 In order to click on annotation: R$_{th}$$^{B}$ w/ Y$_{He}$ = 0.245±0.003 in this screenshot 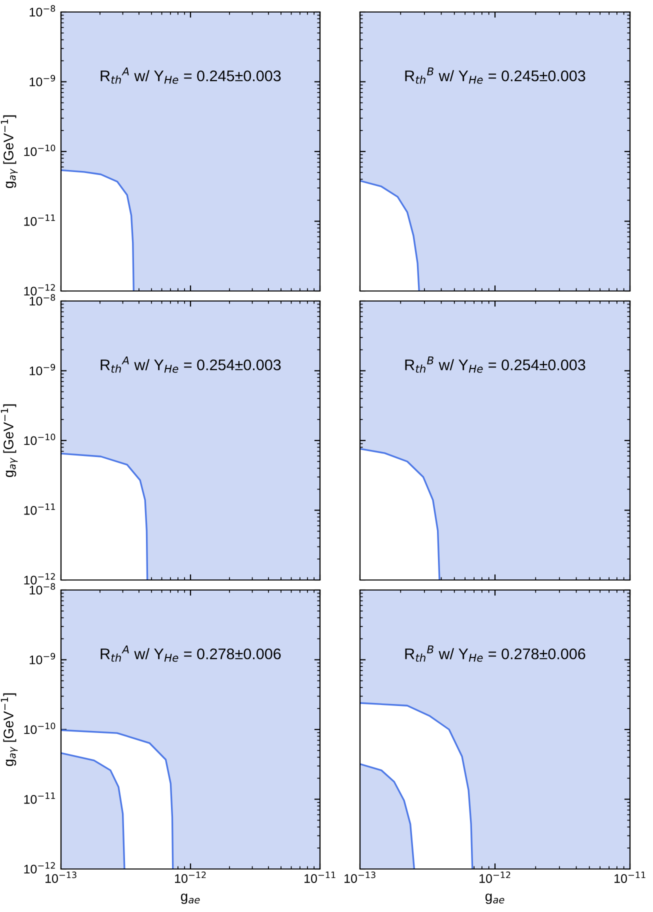, I will do `click(495, 76)`.